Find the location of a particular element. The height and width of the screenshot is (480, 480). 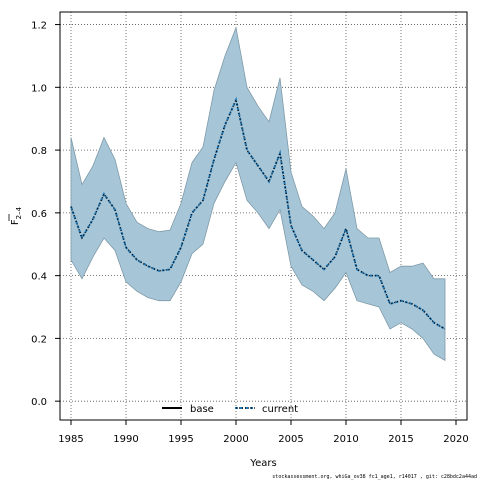

y-axis-ticks: 0.0 0.2 0.4 0.6 0.8 1.0 1.2 is located at coordinates (45, 214).